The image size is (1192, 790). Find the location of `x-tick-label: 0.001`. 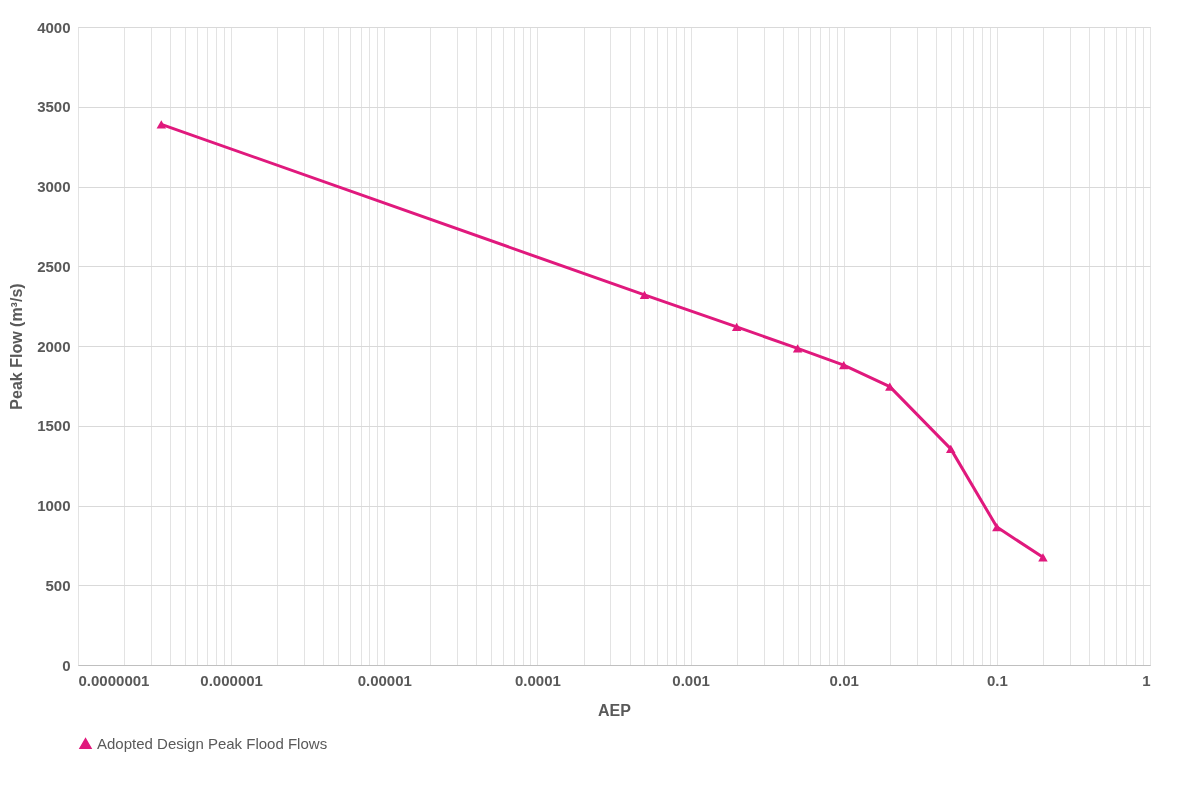

x-tick-label: 0.001 is located at coordinates (691, 680).